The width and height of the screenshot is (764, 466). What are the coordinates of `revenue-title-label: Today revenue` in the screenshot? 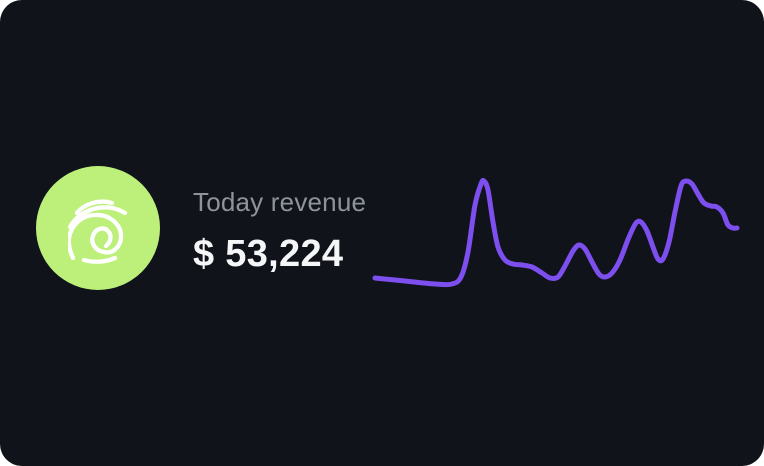 It's located at (280, 202).